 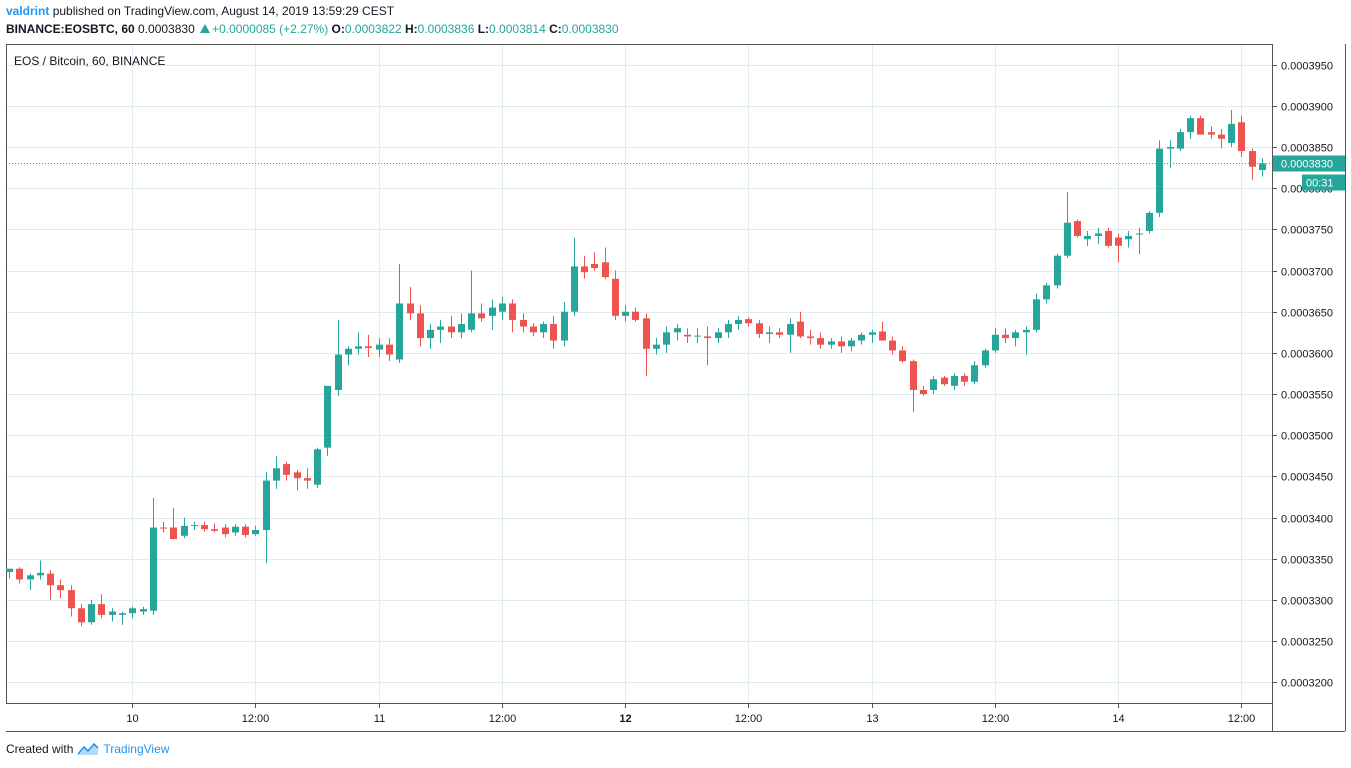 I want to click on price-tick-label: 0.0003300, so click(x=1307, y=602).